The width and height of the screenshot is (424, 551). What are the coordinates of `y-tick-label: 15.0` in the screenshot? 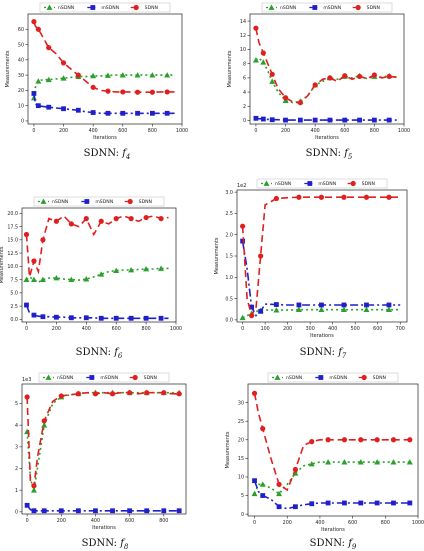 It's located at (12, 241).